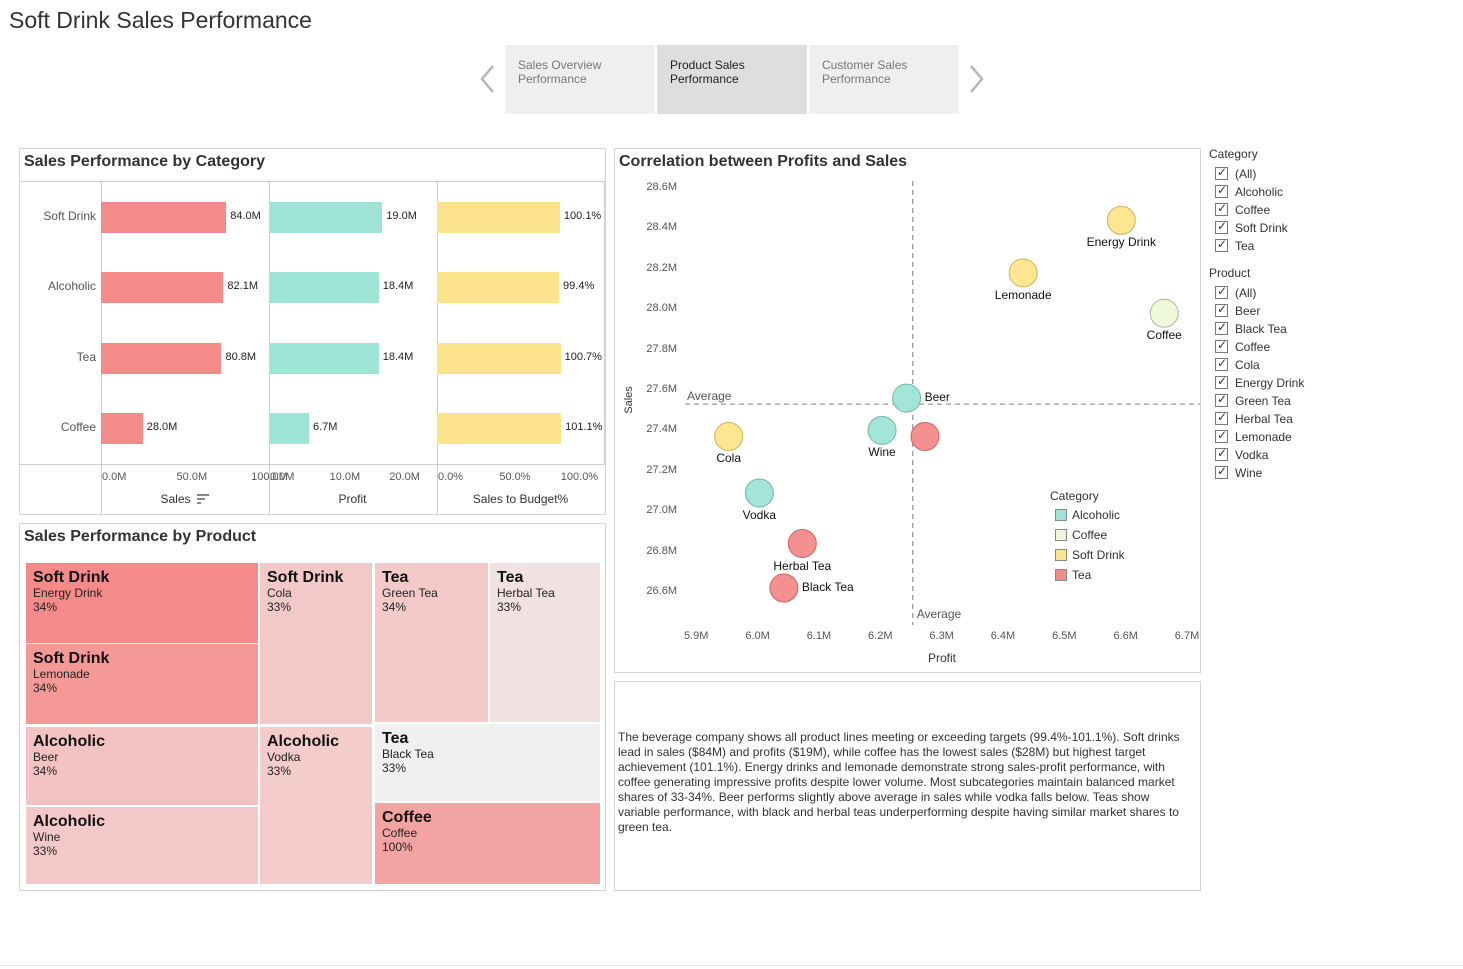  I want to click on chevron-left-icon, so click(488, 79).